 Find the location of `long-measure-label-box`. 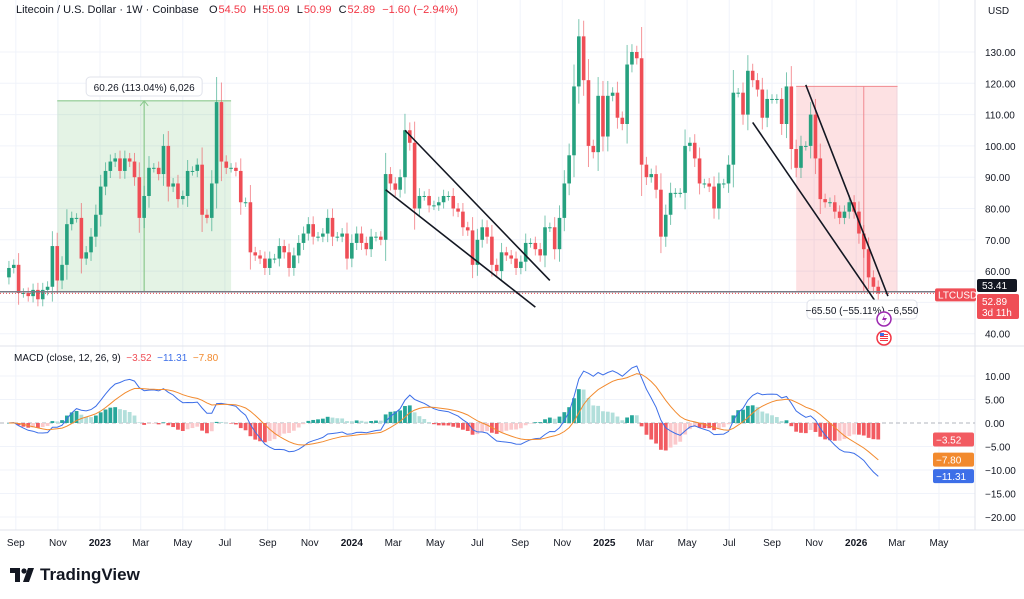

long-measure-label-box is located at coordinates (144, 86).